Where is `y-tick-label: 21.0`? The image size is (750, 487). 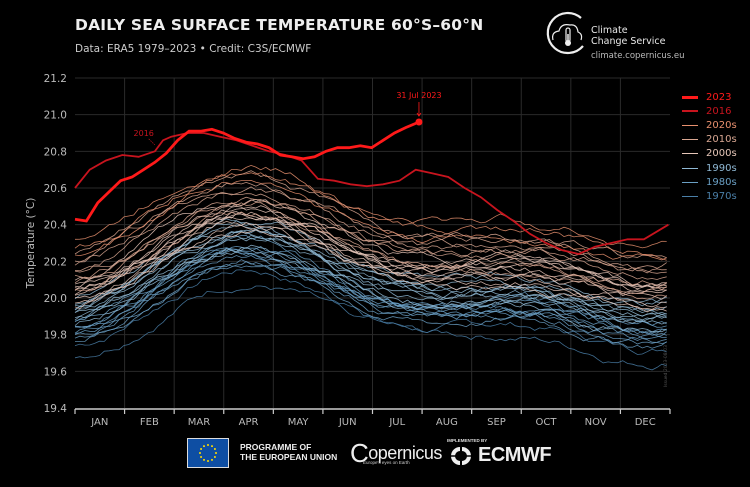 y-tick-label: 21.0 is located at coordinates (55, 116).